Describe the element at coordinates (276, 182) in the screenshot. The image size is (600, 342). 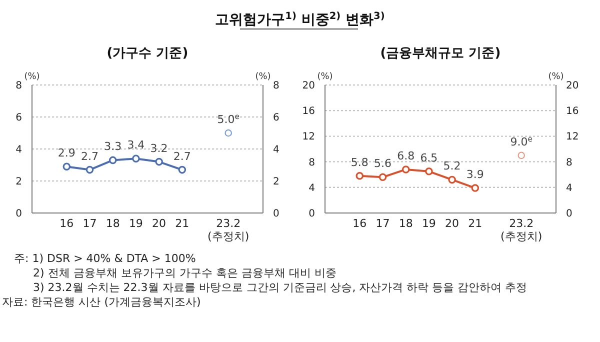
I see `y2-tick-label: 2` at that location.